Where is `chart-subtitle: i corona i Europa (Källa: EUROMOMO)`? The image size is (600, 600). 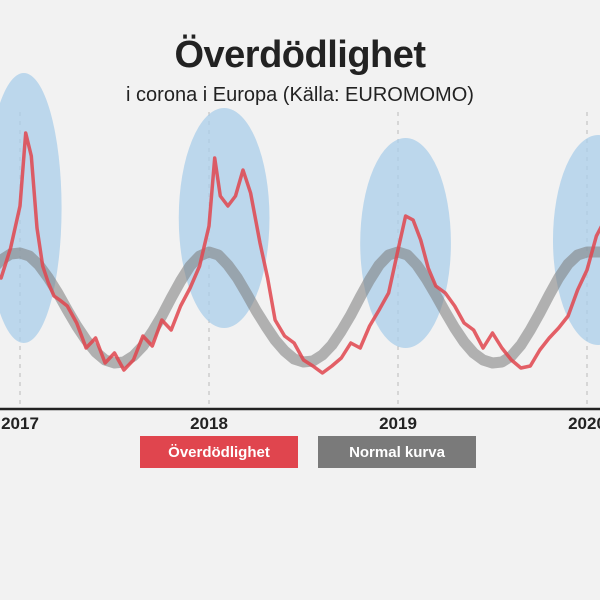
chart-subtitle: i corona i Europa (Källa: EUROMOMO) is located at coordinates (300, 95).